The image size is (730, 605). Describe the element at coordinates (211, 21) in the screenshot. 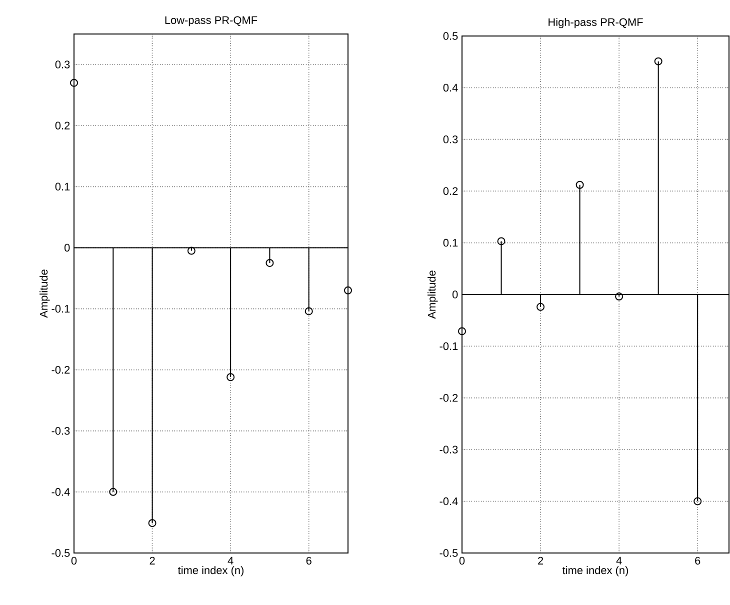

I see `chart-title: Low-pass PR-QMF` at that location.